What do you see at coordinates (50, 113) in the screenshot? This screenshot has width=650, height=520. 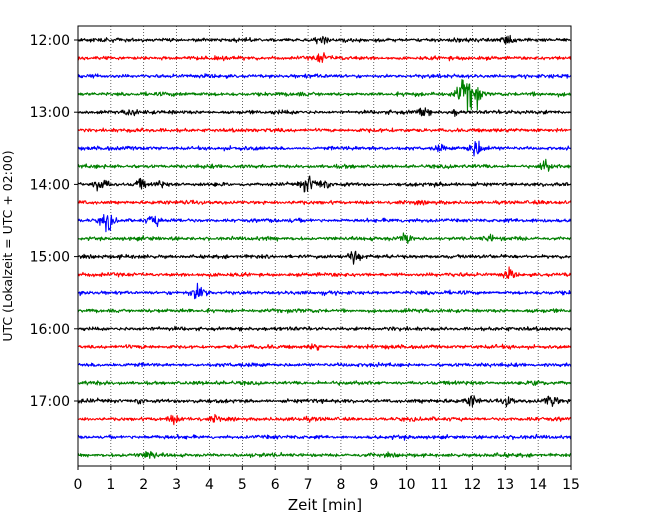 I see `y-tick-label: 13:00` at bounding box center [50, 113].